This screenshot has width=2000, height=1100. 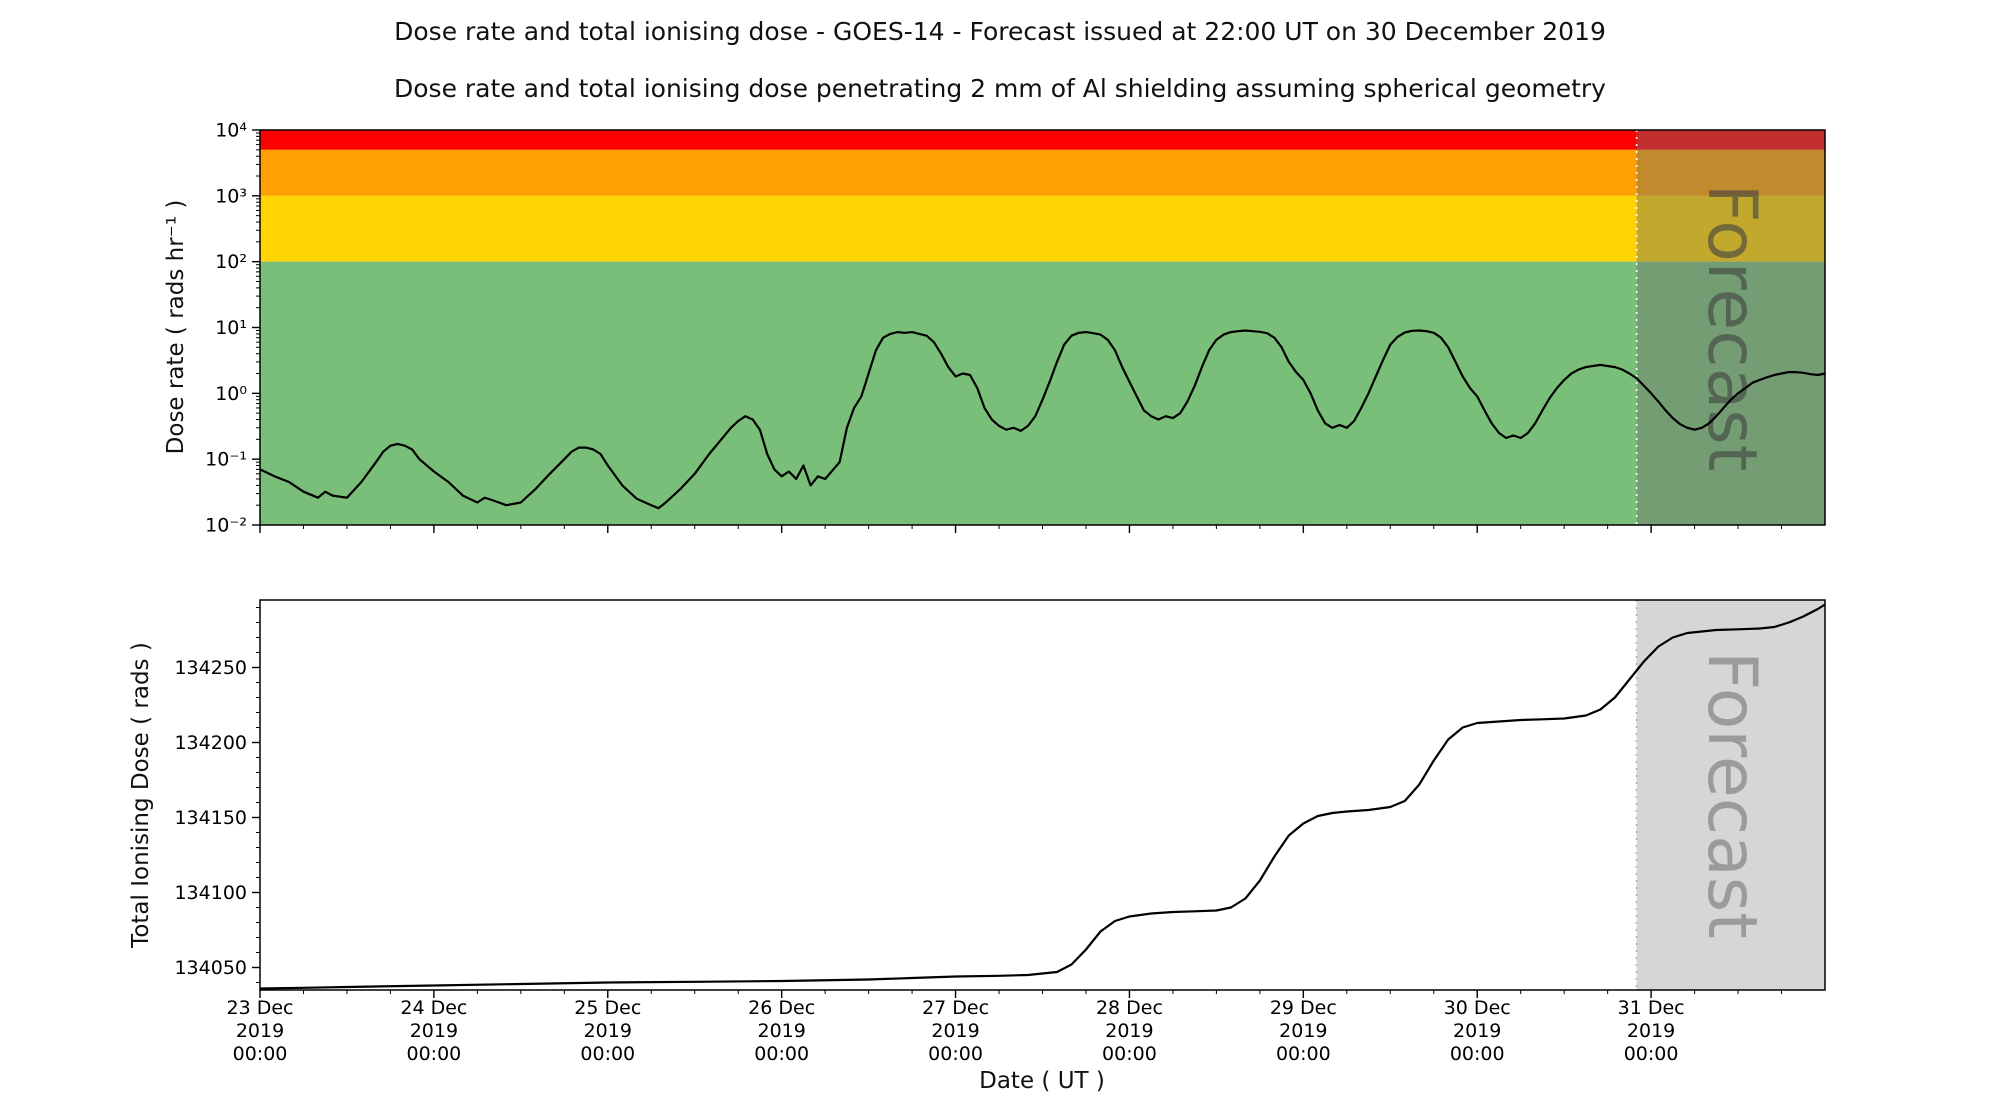 I want to click on y-tick-label: 10⁴, so click(x=231, y=131).